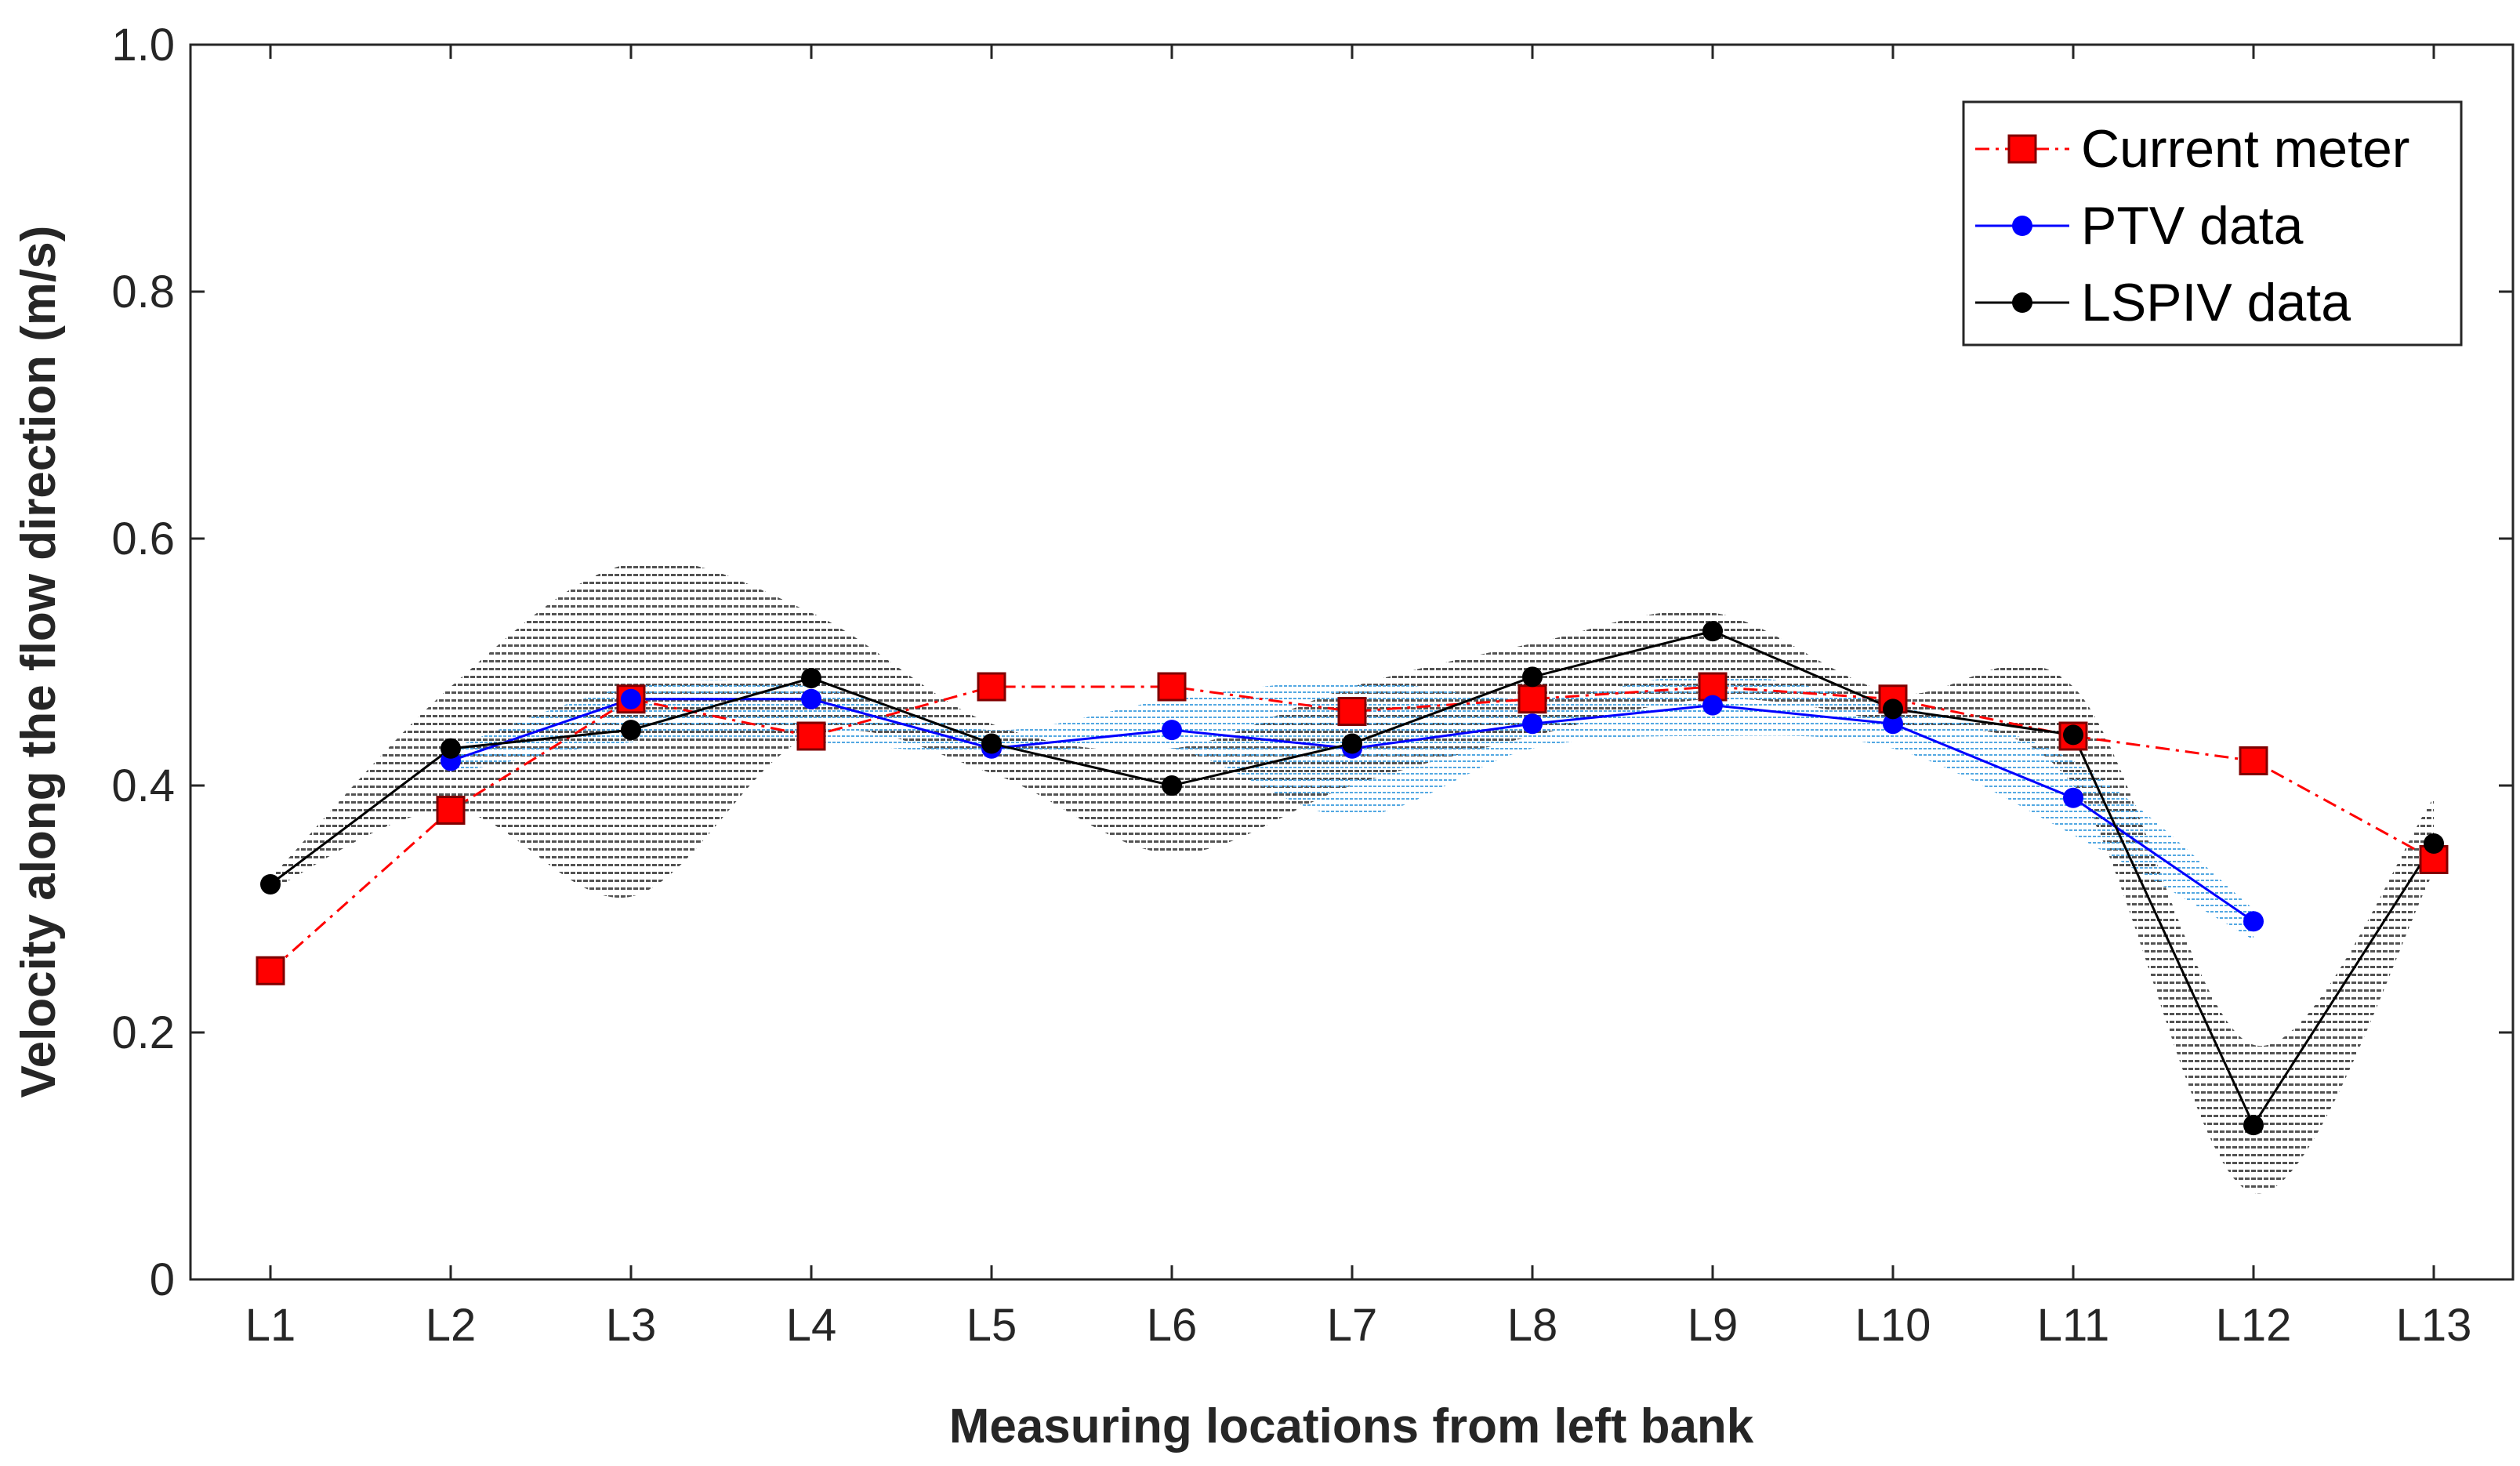 This screenshot has width=2520, height=1466. Describe the element at coordinates (2022, 302) in the screenshot. I see `legend-black-circle-marker-icon` at that location.